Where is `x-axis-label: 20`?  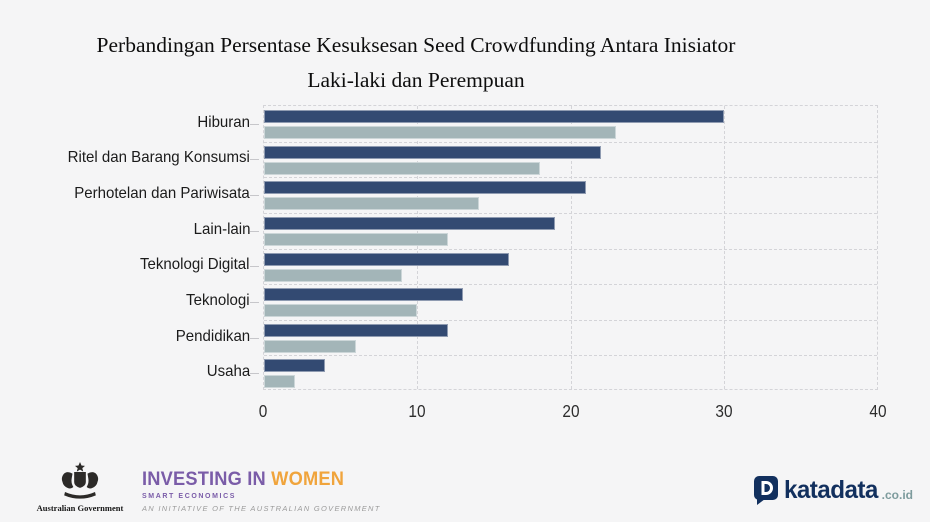
x-axis-label: 20 is located at coordinates (570, 411).